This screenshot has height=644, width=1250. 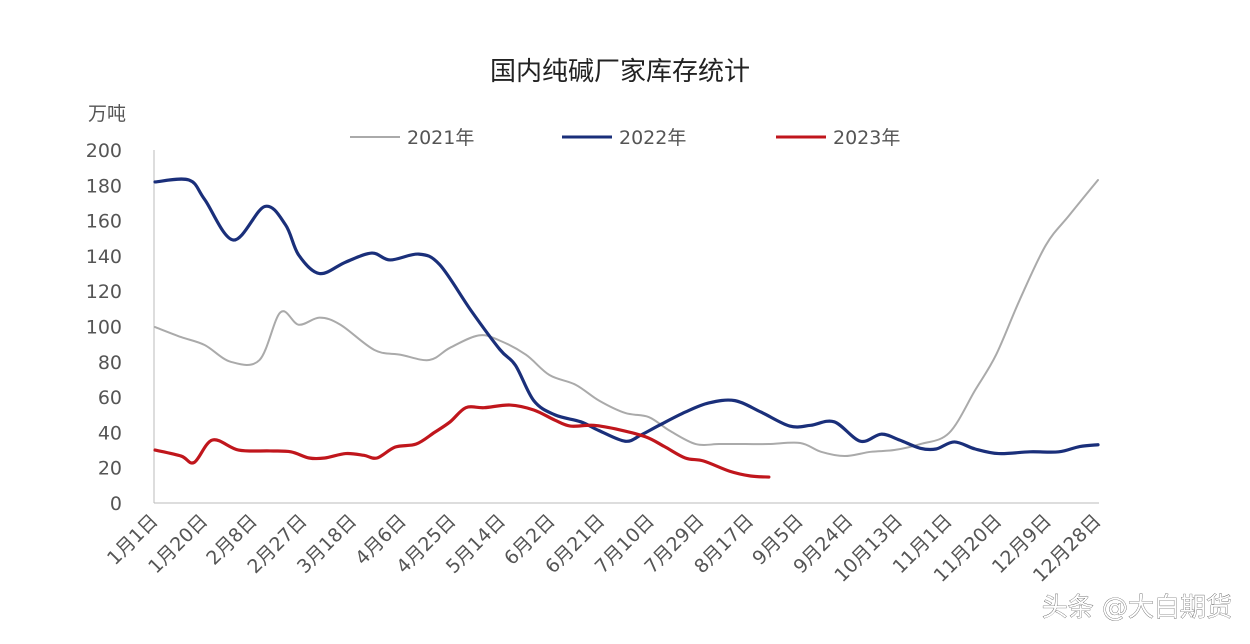 I want to click on y-tick-label: 160, so click(x=104, y=222).